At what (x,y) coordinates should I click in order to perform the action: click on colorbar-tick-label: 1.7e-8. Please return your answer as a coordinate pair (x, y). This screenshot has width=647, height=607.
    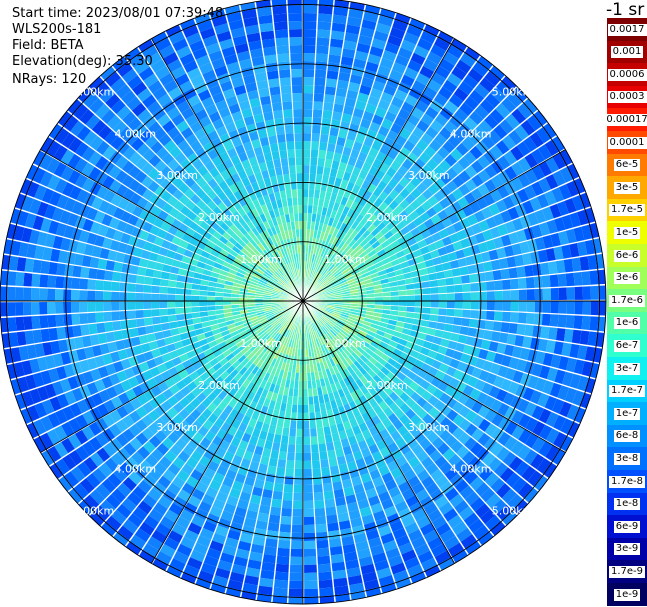
    Looking at the image, I should click on (627, 481).